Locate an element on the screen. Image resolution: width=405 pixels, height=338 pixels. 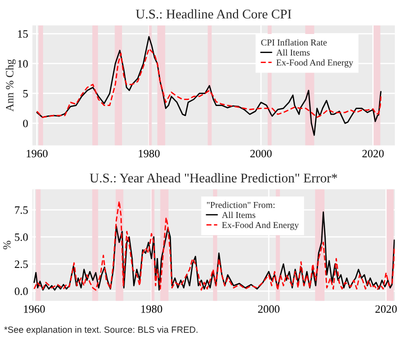
legend-title: CPI Inflation Rate is located at coordinates (294, 42).